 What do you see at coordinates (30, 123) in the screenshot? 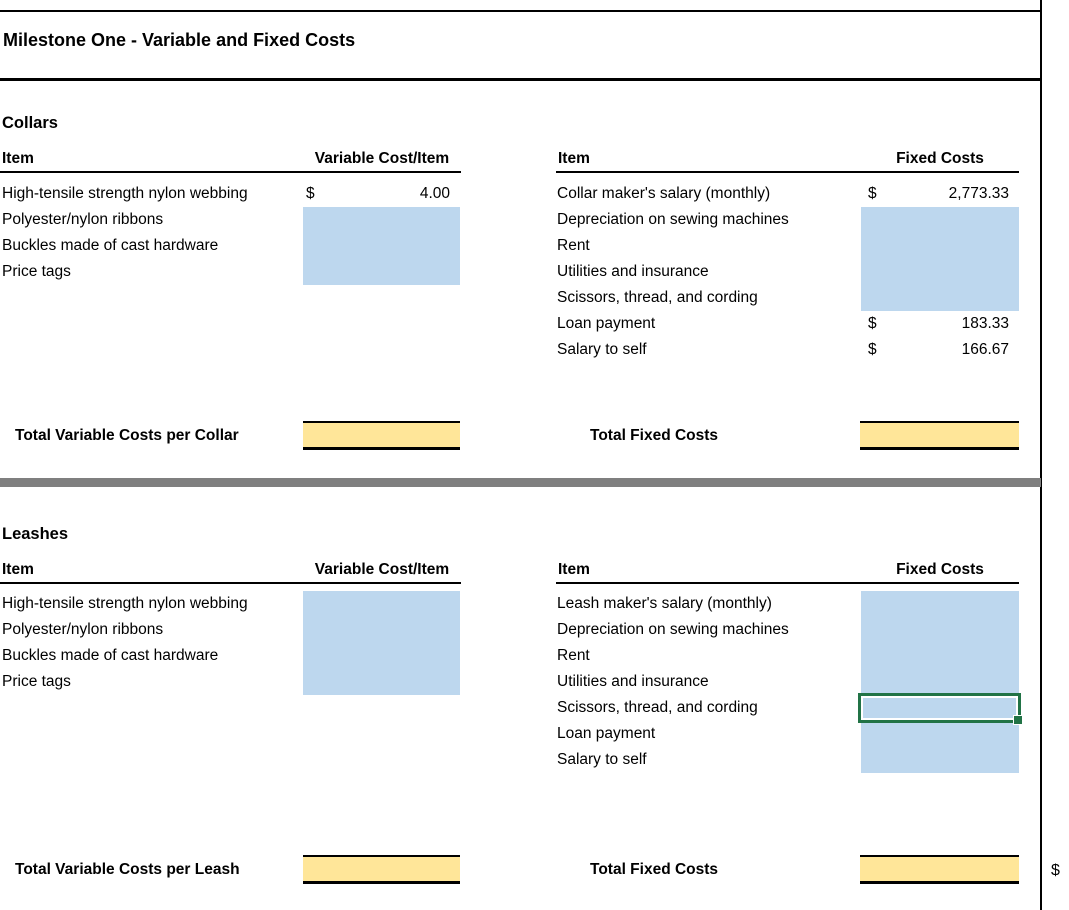
I see `collars-section-heading: Collars` at bounding box center [30, 123].